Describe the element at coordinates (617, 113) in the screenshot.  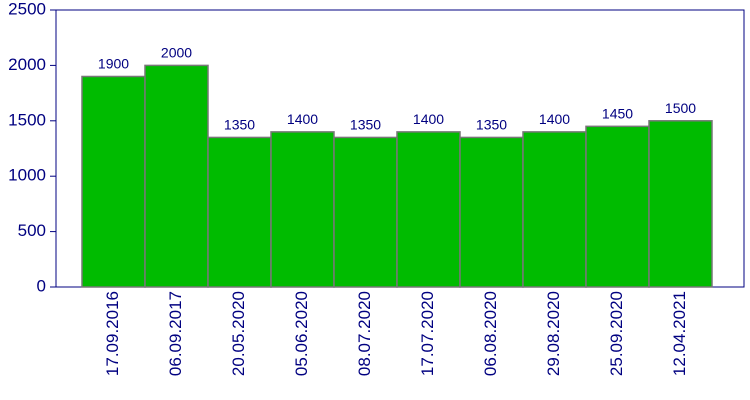
I see `value-label: 1450` at that location.